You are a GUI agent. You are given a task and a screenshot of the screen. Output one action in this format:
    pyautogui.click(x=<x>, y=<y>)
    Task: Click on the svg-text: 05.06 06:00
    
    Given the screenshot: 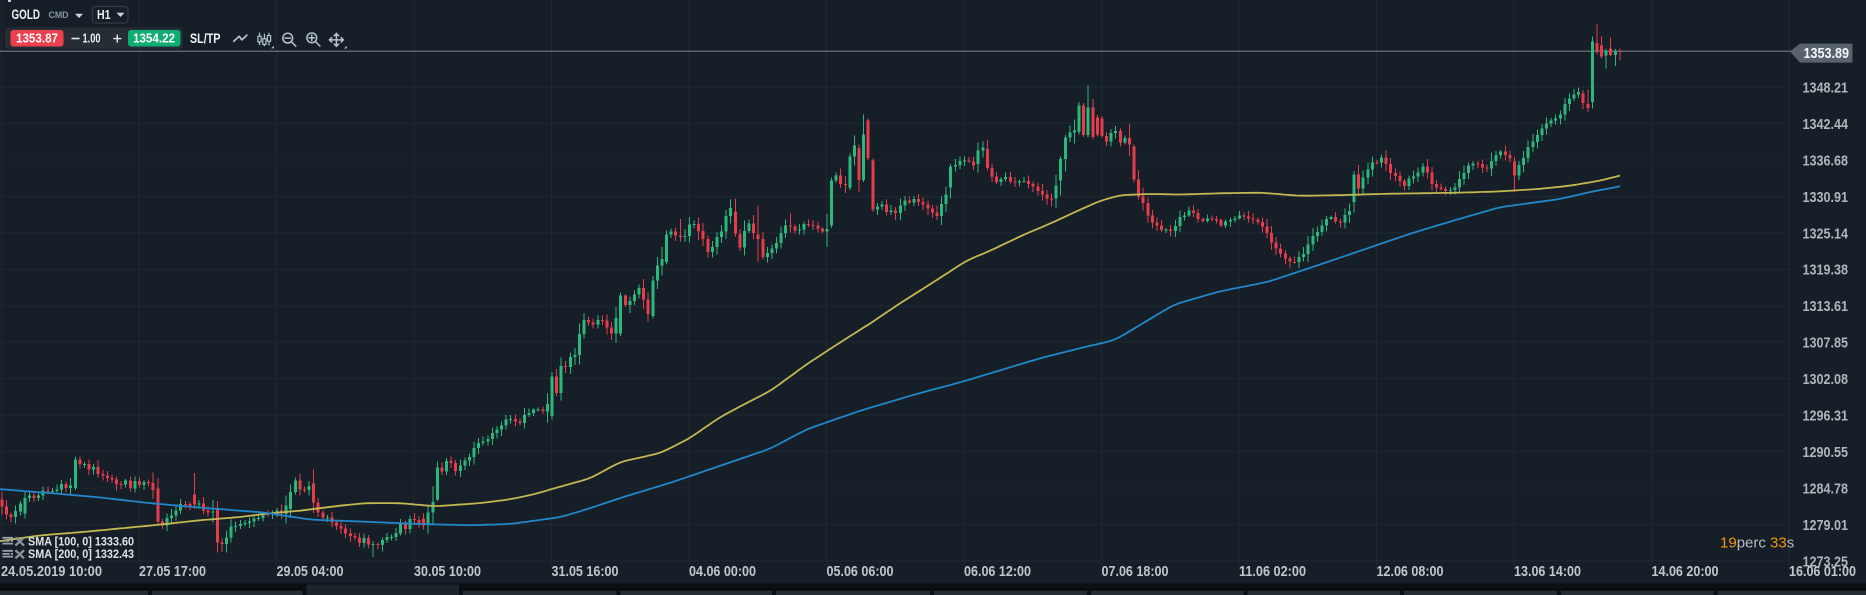 What is the action you would take?
    pyautogui.click(x=860, y=572)
    